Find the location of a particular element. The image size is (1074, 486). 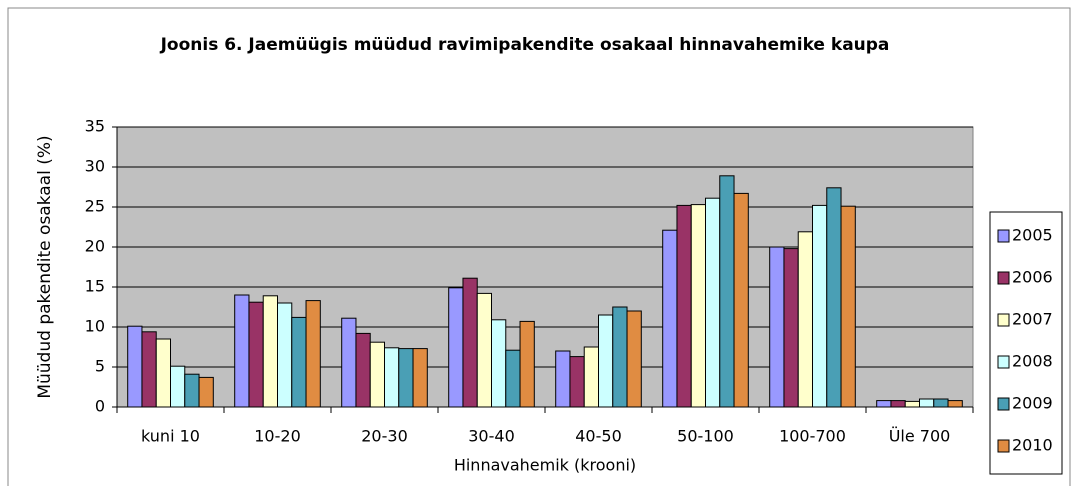

y-tick-label: 35 is located at coordinates (95, 126).